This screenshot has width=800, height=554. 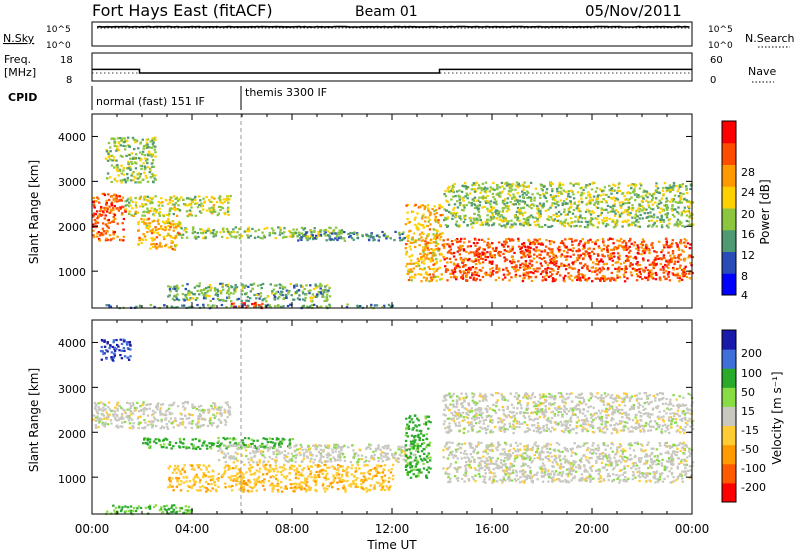 I want to click on power-cbar-tick-24: 24, so click(x=748, y=192).